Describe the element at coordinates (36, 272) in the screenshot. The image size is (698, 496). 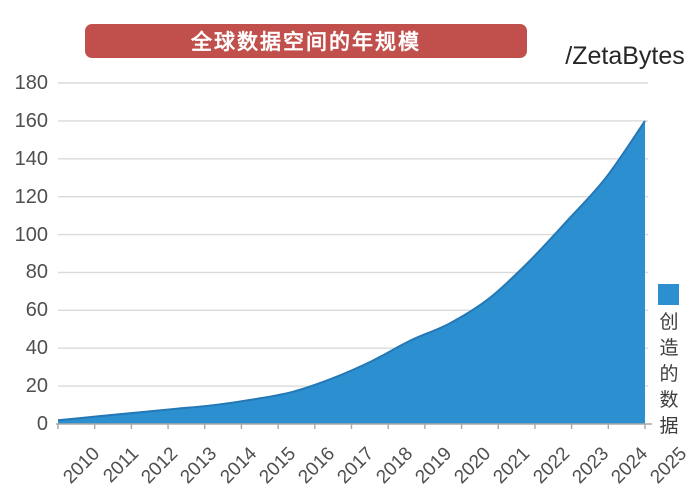
I see `y-axis-label: 80` at that location.